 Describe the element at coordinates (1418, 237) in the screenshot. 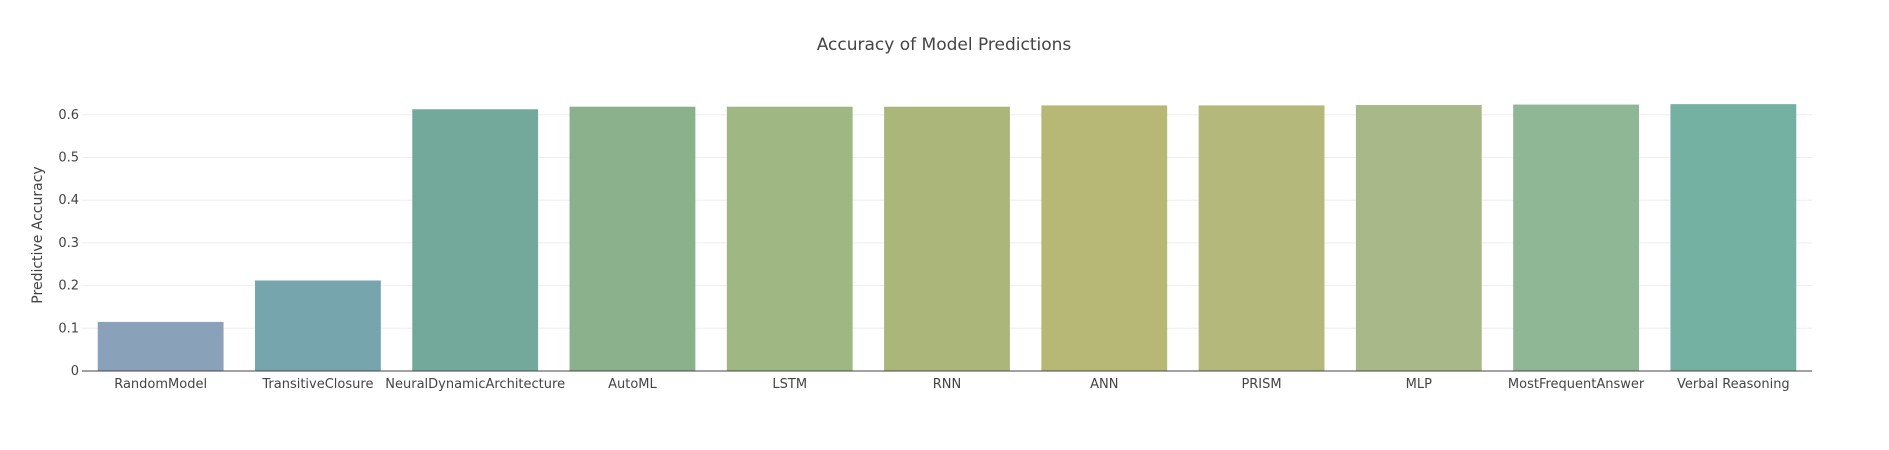

I see `bar-mlp` at that location.